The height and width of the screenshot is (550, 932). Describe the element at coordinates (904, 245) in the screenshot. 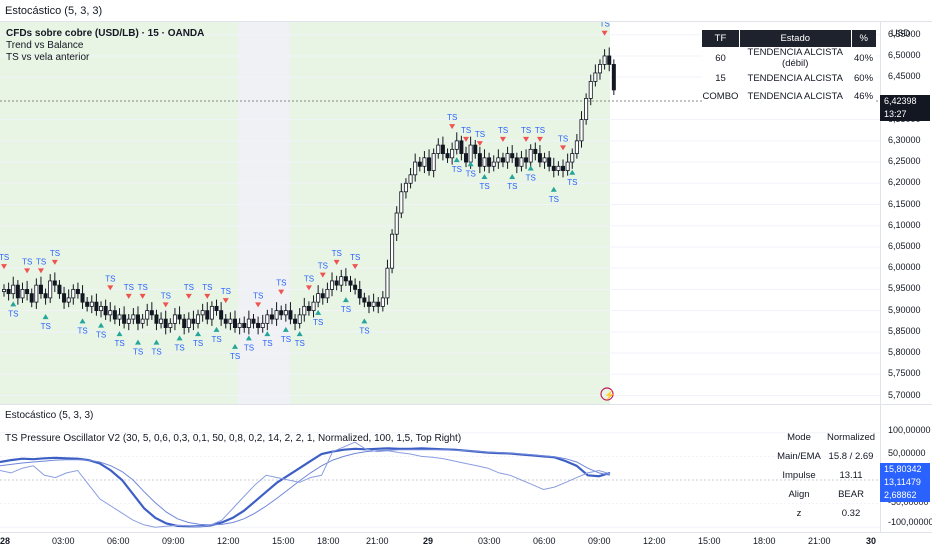

I see `price-tick: 6,05000` at that location.